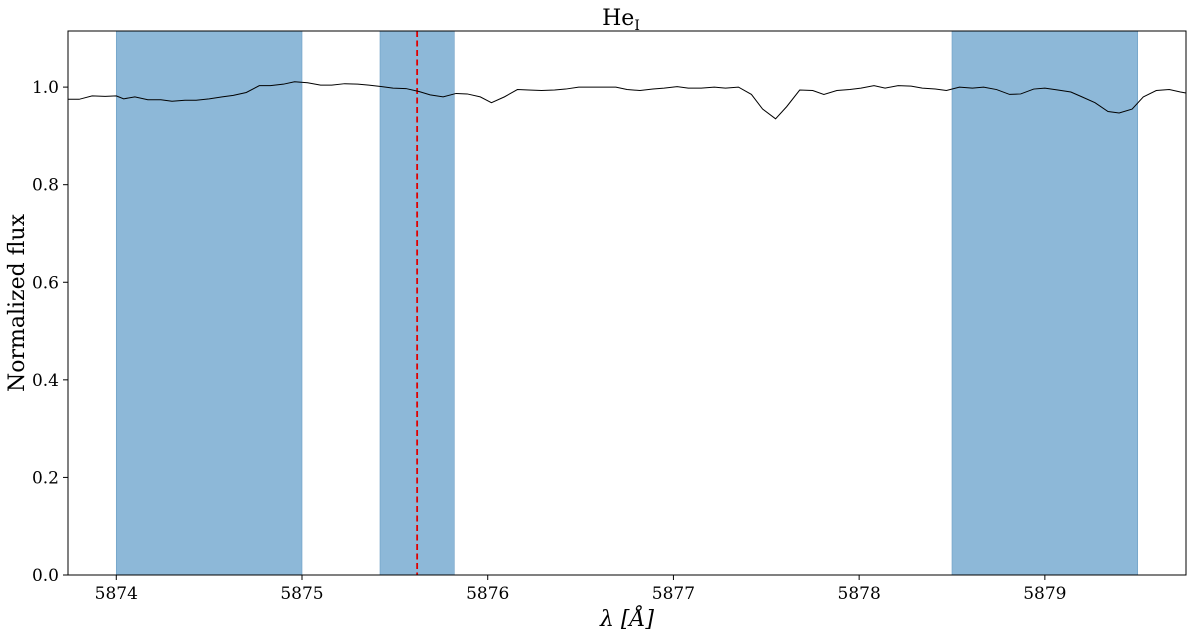  Describe the element at coordinates (618, 18) in the screenshot. I see `chart-title-main: He` at that location.